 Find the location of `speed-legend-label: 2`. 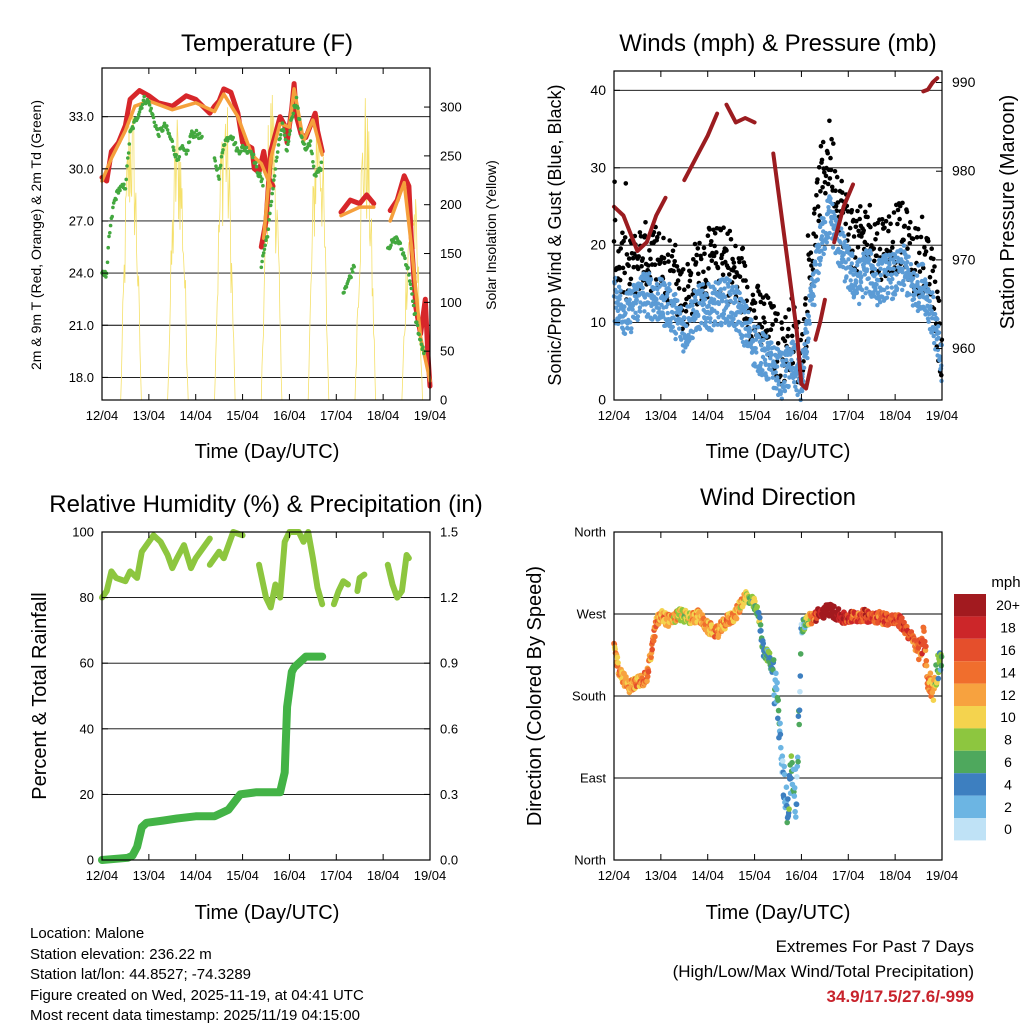

speed-legend-label: 2 is located at coordinates (1008, 807).